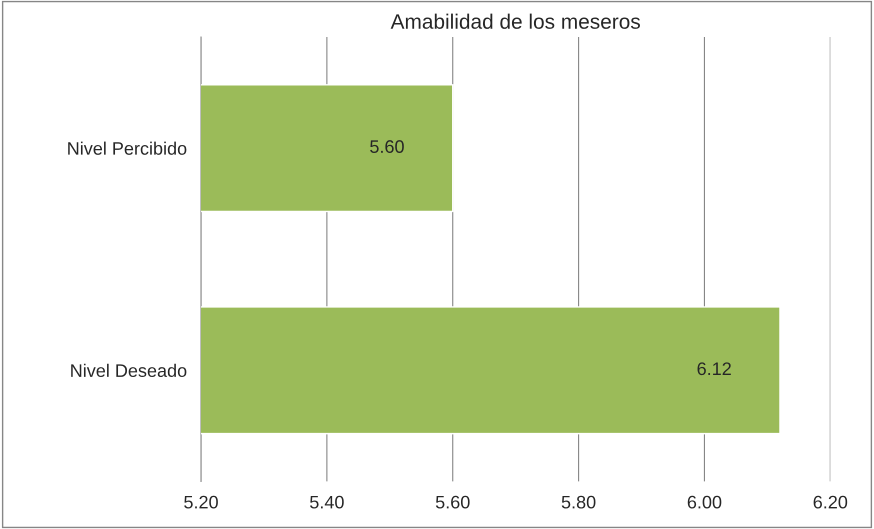 The image size is (874, 529). Describe the element at coordinates (201, 502) in the screenshot. I see `x-tick-label: 5.20` at that location.